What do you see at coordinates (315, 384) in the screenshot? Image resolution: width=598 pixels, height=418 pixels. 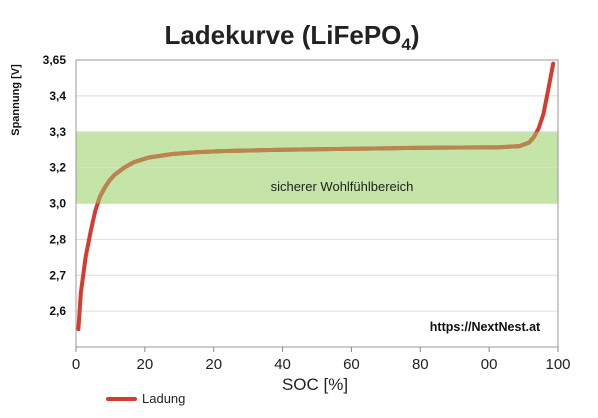 I see `x-axis-title: SOC [%]` at bounding box center [315, 384].